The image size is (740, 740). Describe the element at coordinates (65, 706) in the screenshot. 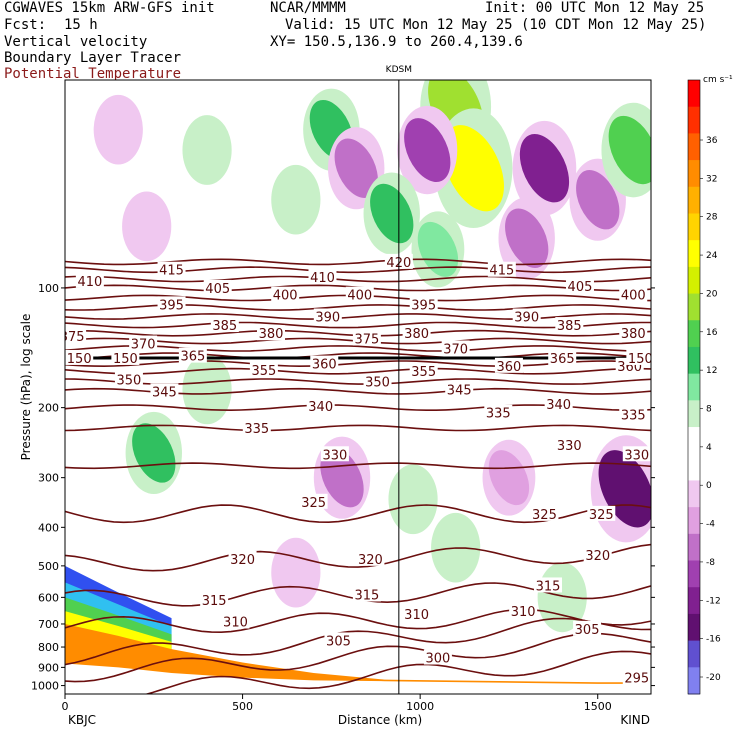

I see `x-tick-label: 0` at that location.